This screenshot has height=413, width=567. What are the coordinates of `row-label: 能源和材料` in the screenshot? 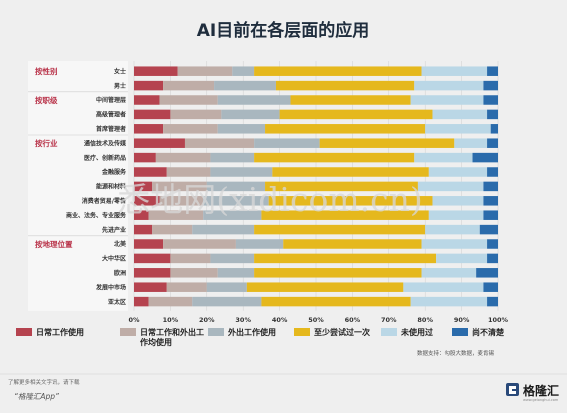 It's located at (111, 187).